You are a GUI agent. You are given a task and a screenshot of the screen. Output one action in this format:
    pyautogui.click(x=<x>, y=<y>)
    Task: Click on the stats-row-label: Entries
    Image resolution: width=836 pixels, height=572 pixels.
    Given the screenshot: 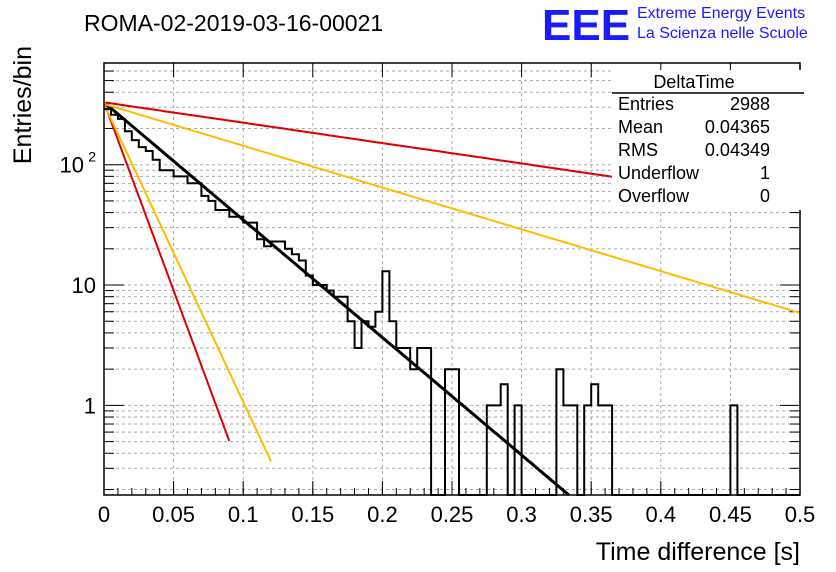 What is the action you would take?
    pyautogui.click(x=646, y=104)
    